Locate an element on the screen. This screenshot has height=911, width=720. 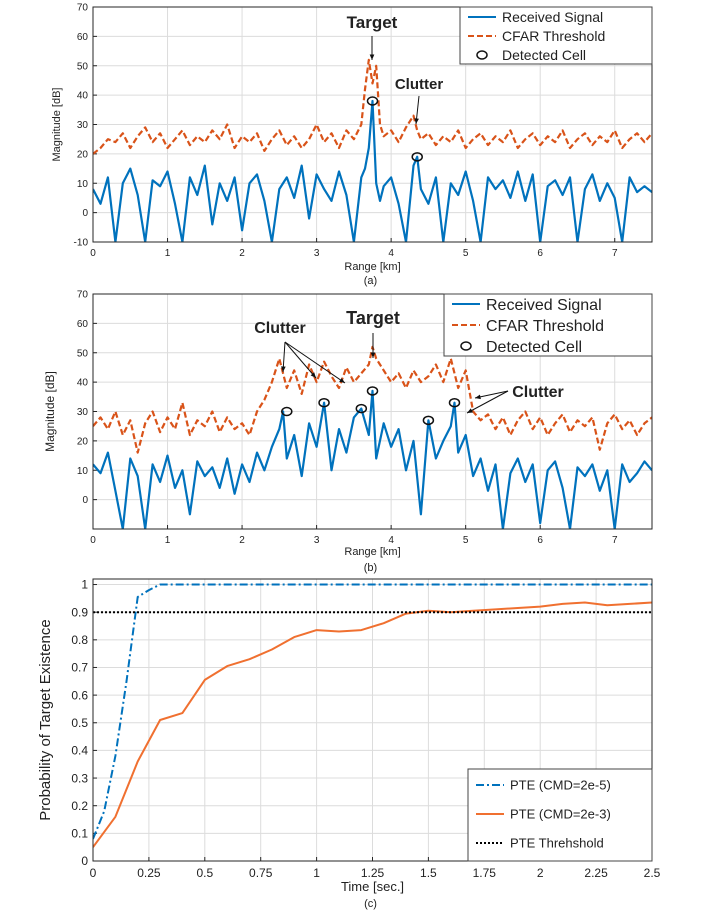
y-tick-label: 0.4 is located at coordinates (79, 751).